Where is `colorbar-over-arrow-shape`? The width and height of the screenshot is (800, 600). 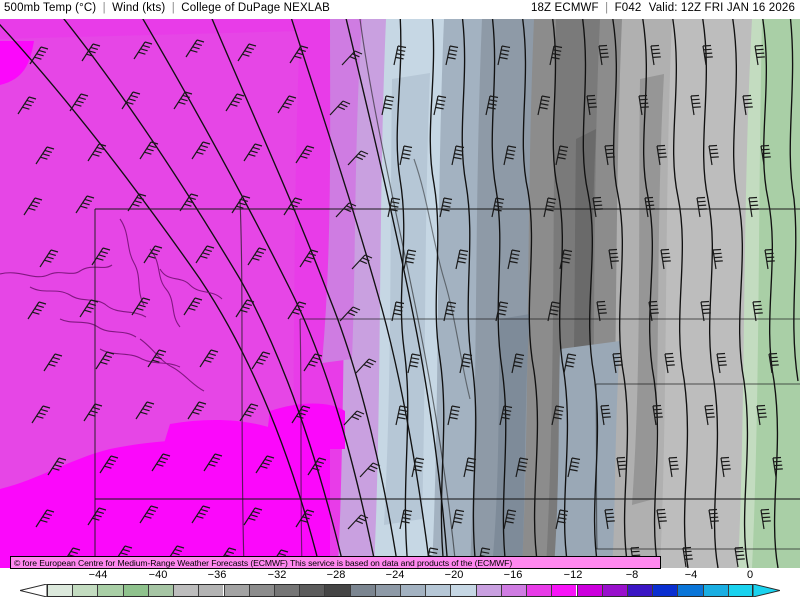 colorbar-over-arrow-shape is located at coordinates (766, 590).